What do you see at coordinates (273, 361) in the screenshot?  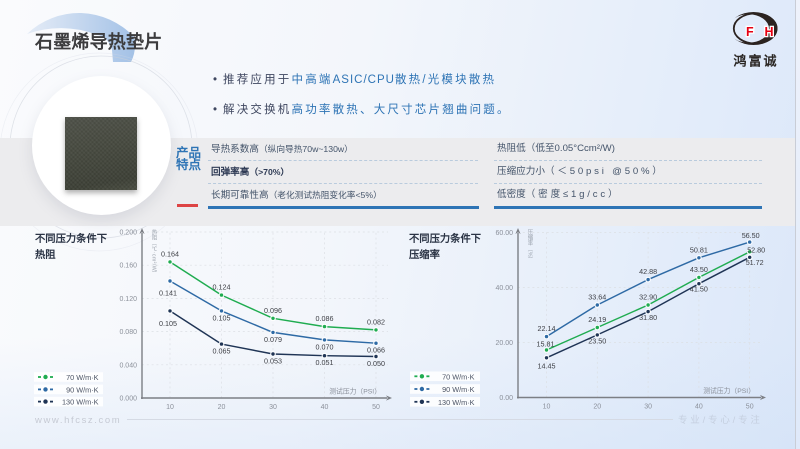 I see `svg-text: 0.053` at bounding box center [273, 361].